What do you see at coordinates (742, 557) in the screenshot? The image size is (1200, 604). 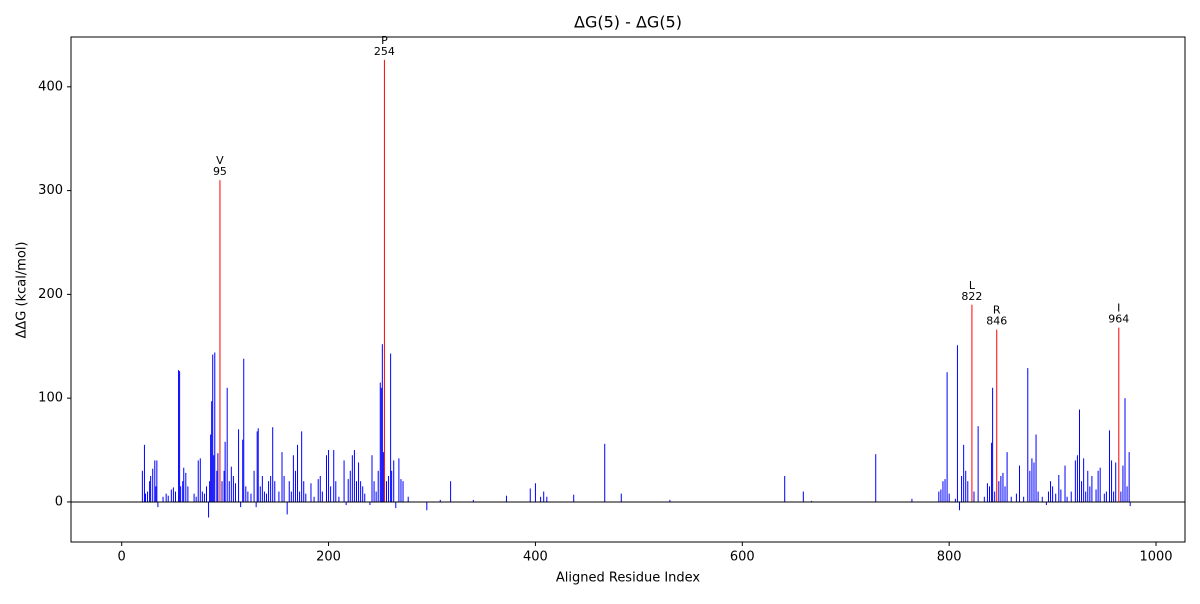 I see `x-tick-label: 600` at bounding box center [742, 557].